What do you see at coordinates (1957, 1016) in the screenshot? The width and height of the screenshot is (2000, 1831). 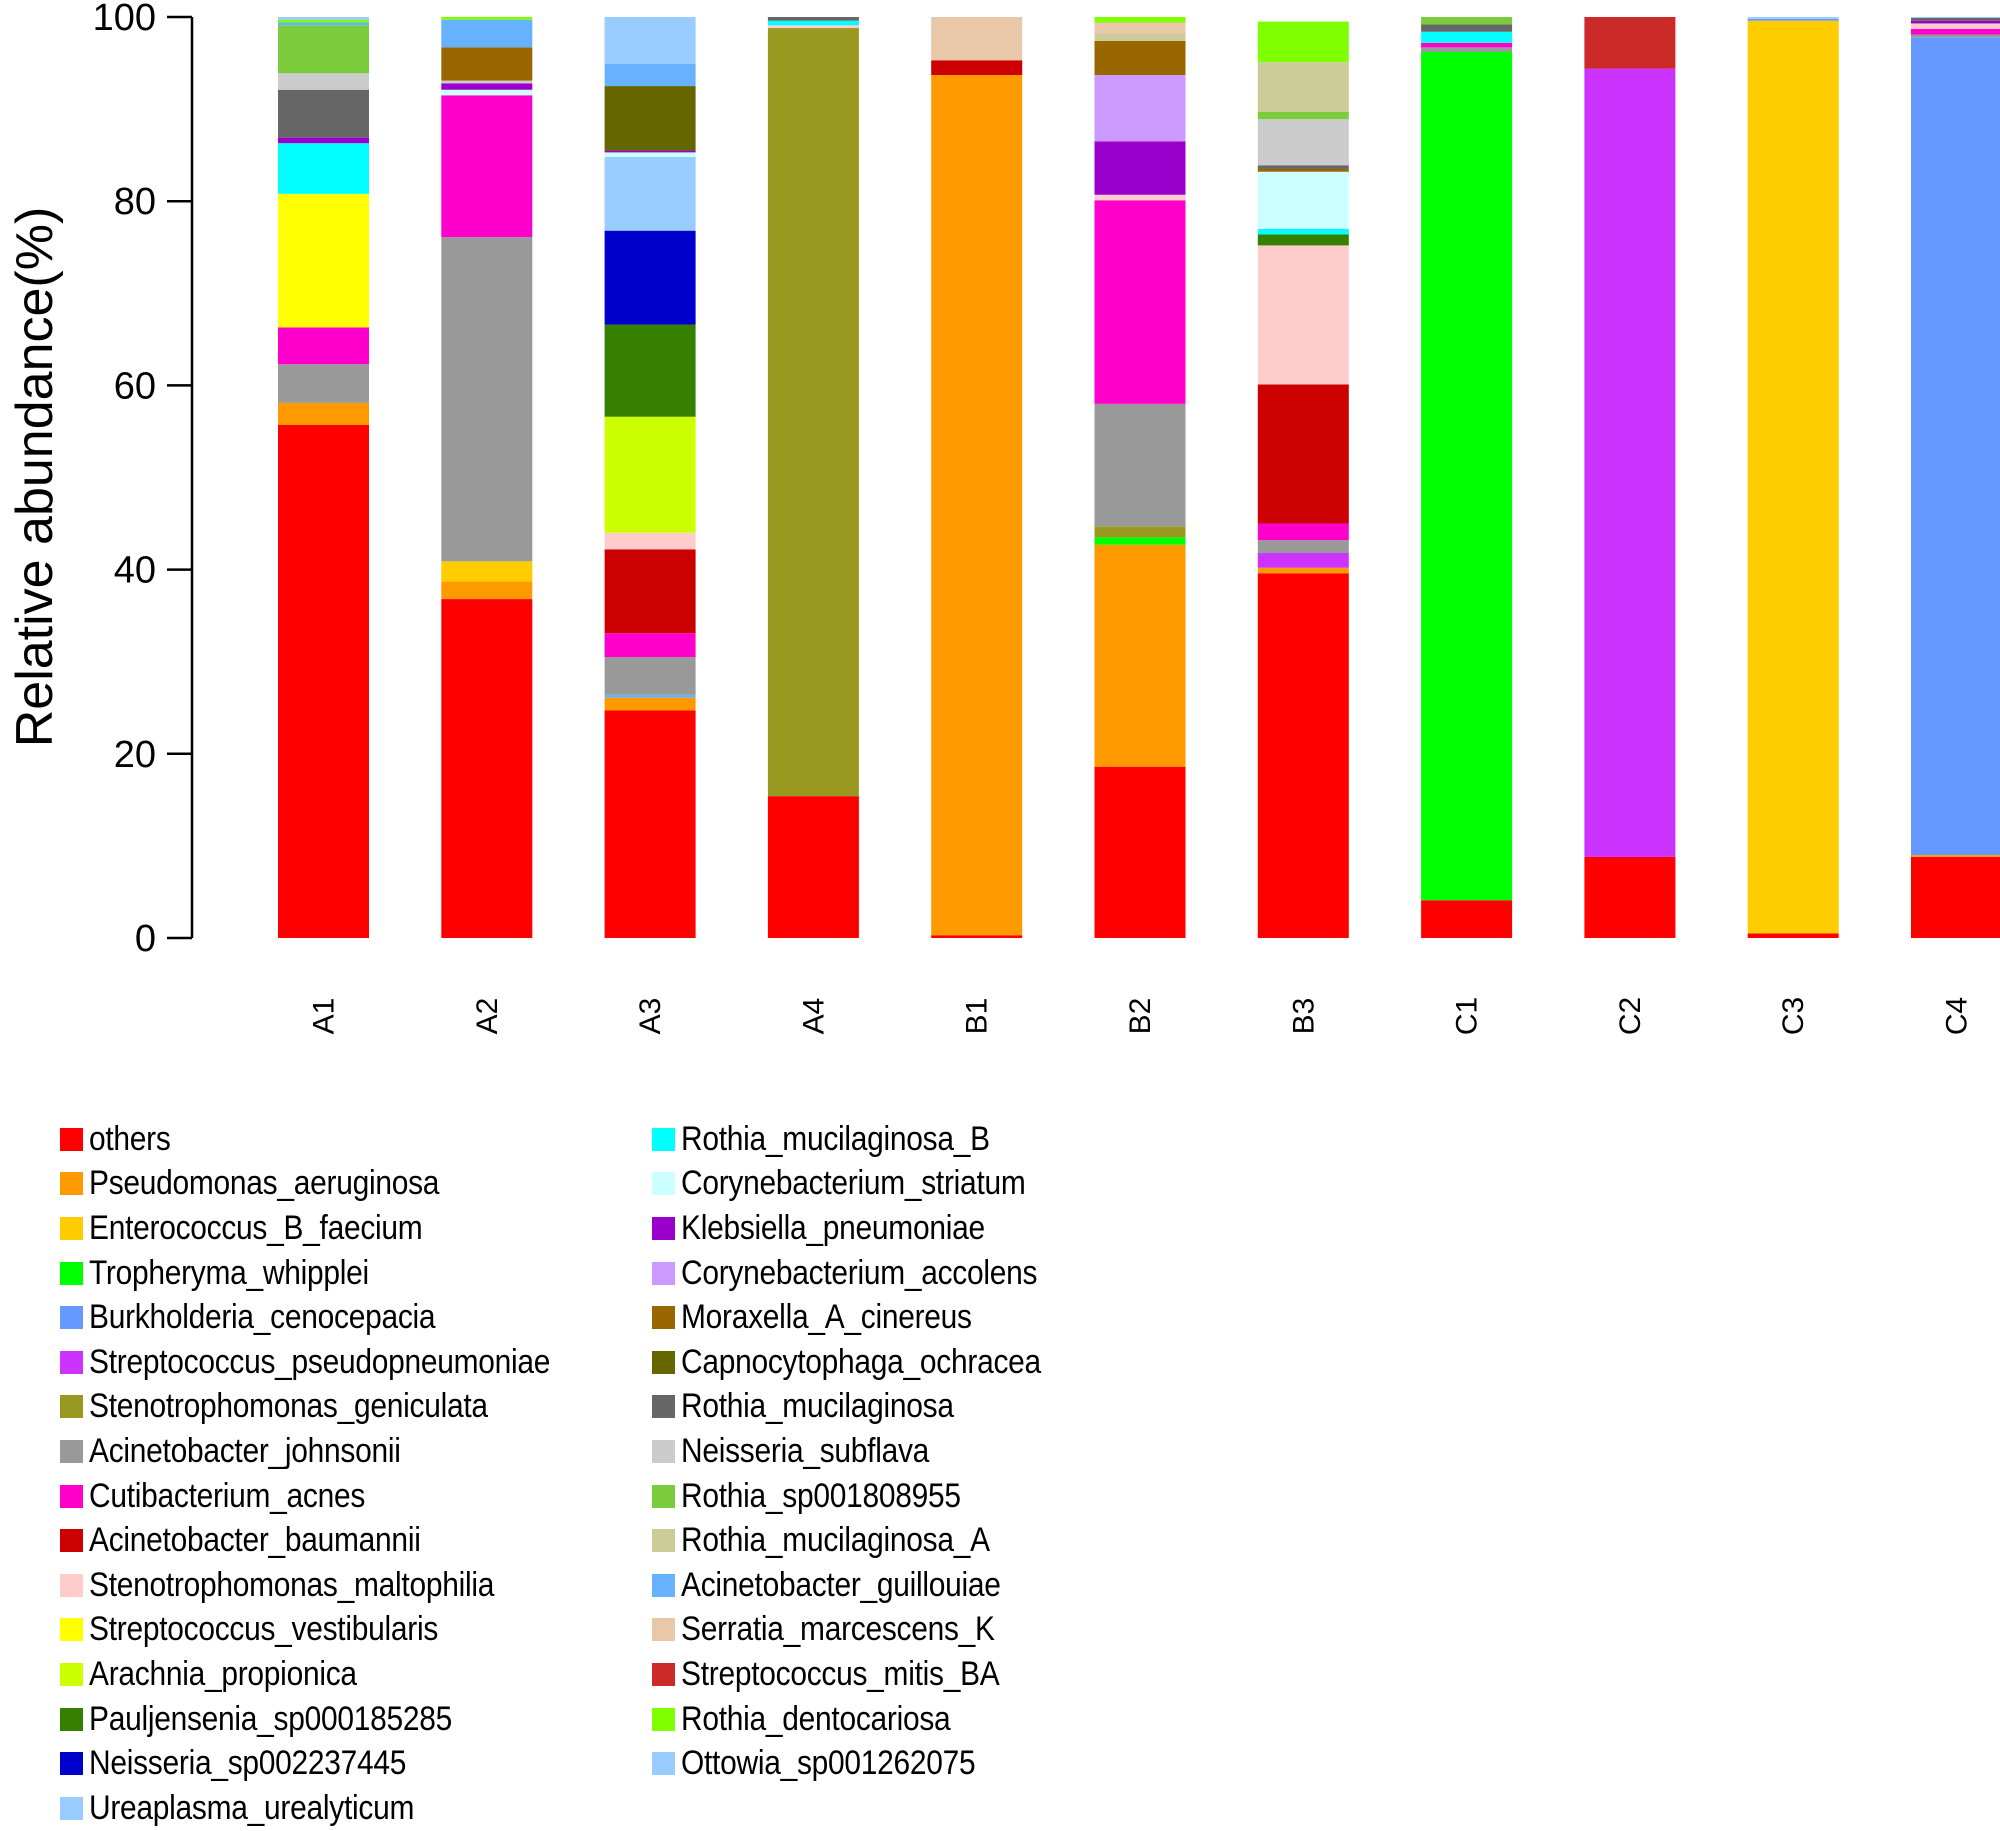 I see `x-tick-label-C4: C4` at bounding box center [1957, 1016].